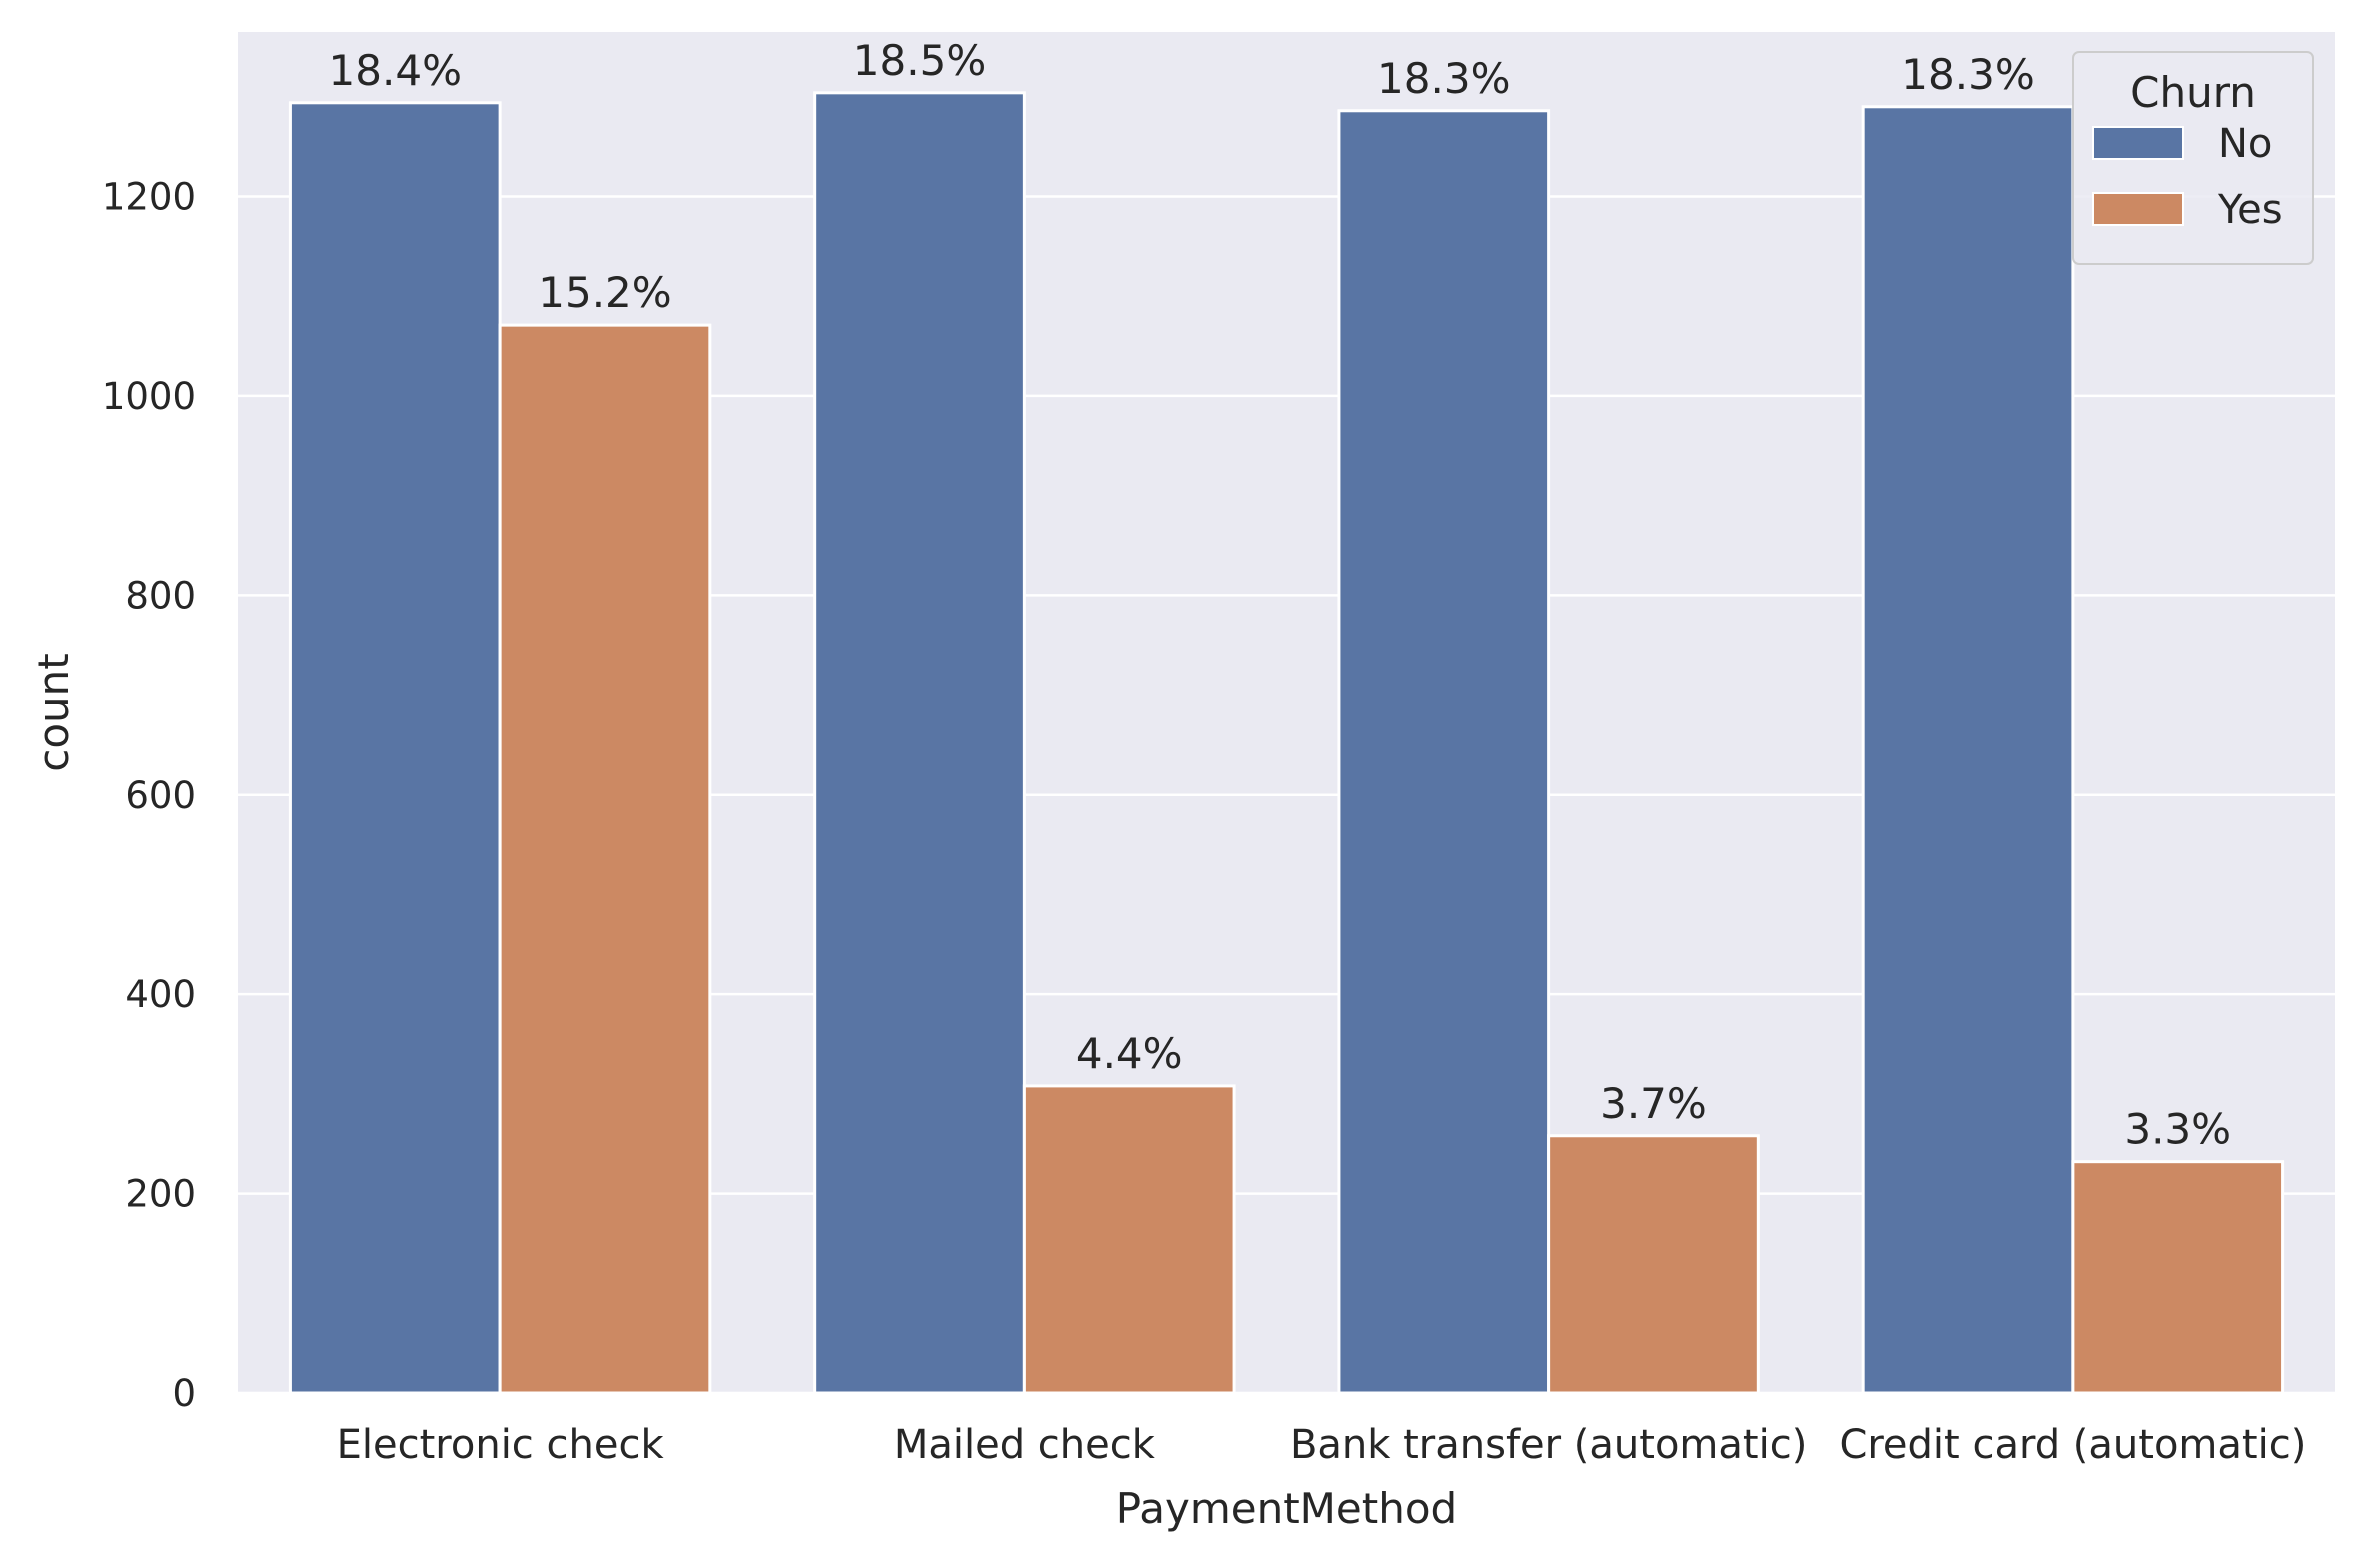  I want to click on x-tick-label: Bank transfer (automatic), so click(1548, 1445).